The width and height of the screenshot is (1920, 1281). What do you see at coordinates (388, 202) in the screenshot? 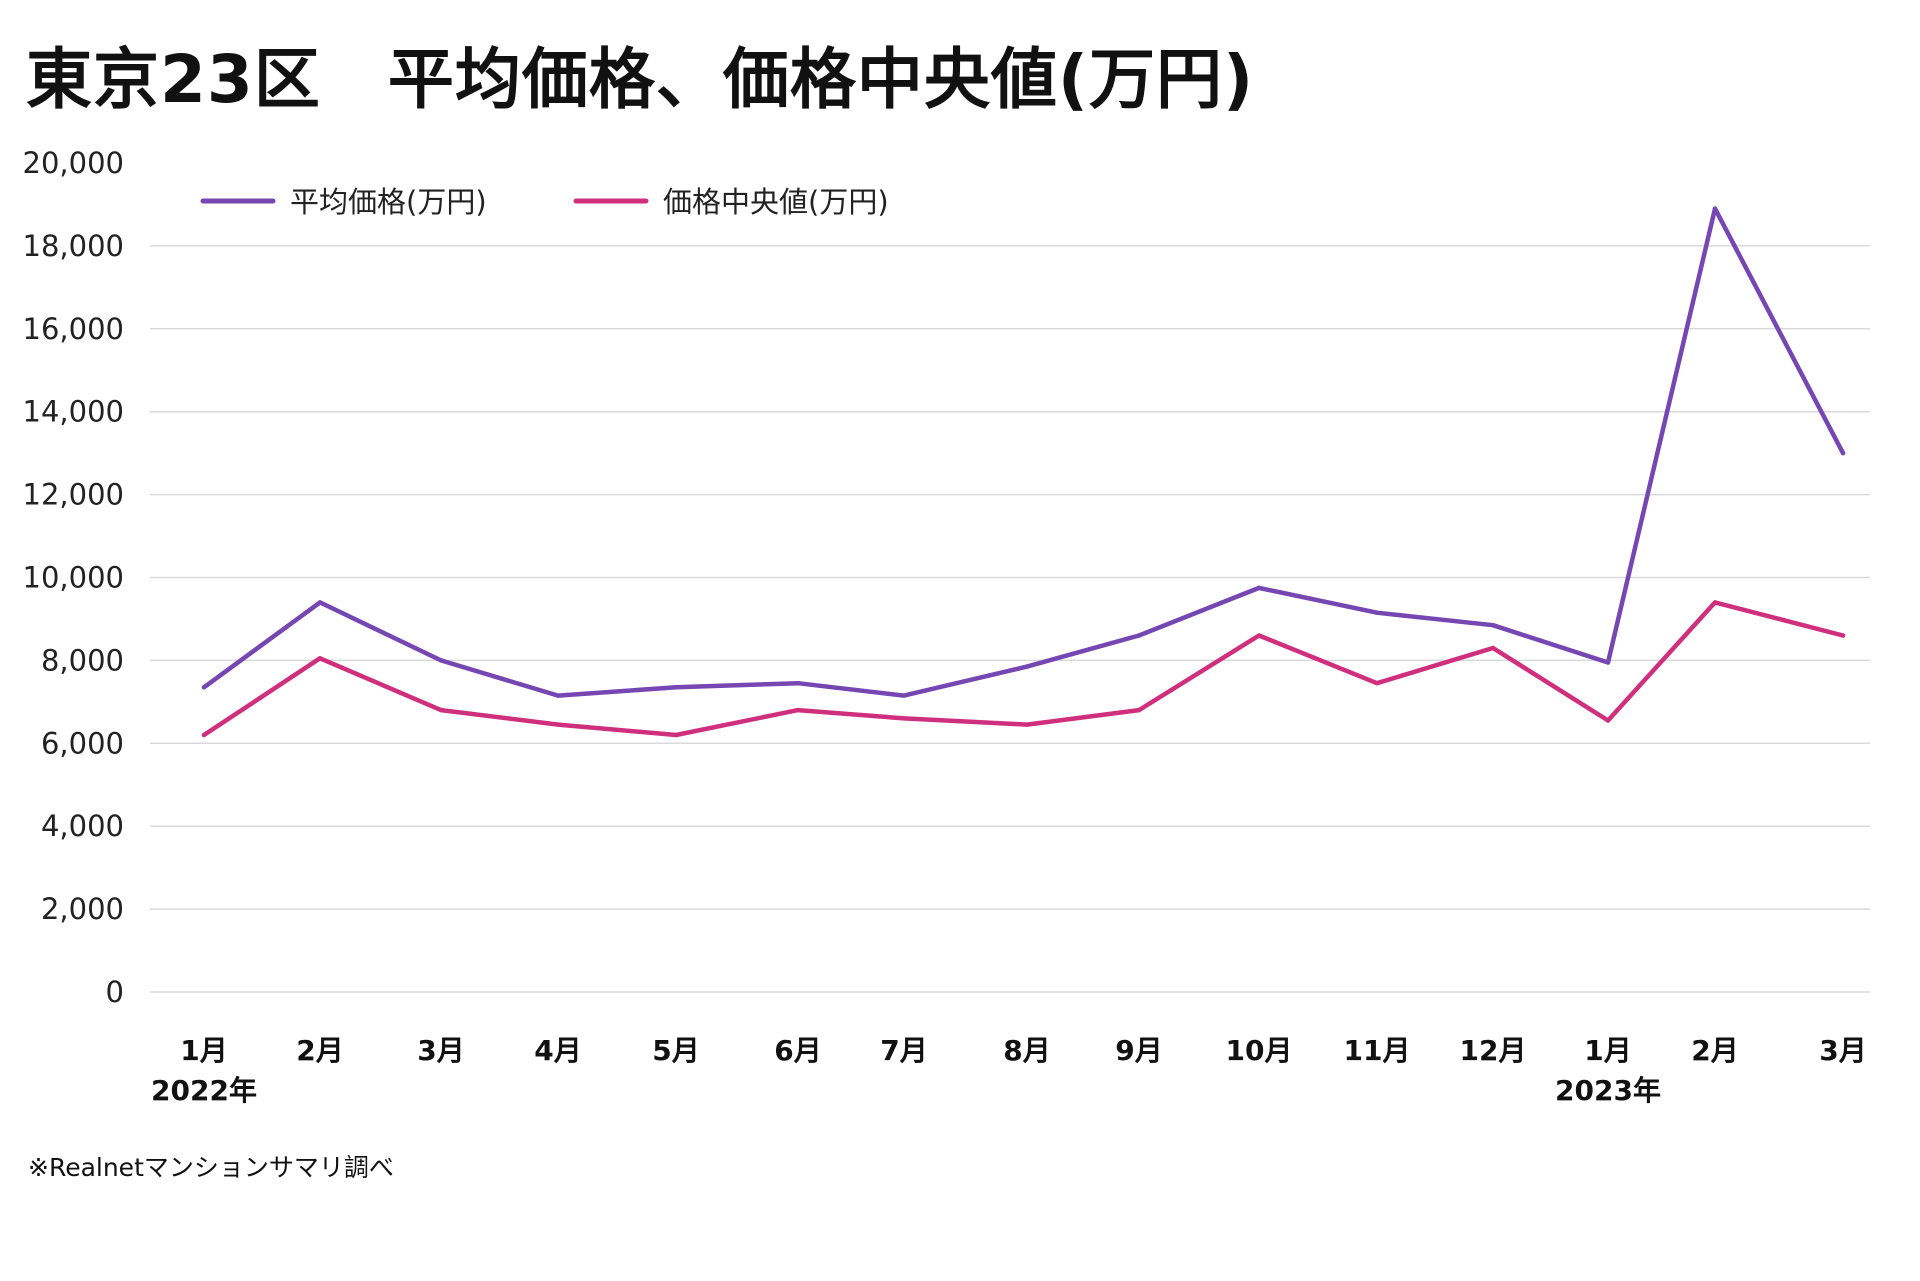
I see `legend-label: 平均価格(万円)` at bounding box center [388, 202].